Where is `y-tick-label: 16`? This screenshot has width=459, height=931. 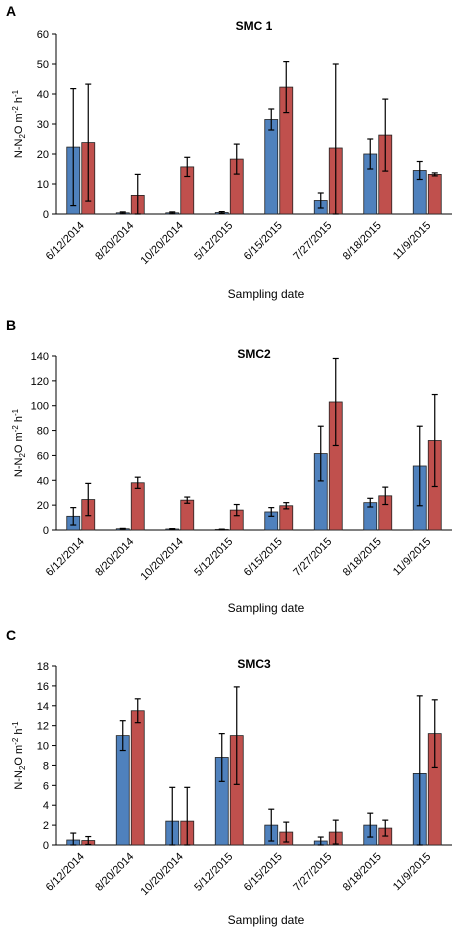
y-tick-label: 16 is located at coordinates (43, 687).